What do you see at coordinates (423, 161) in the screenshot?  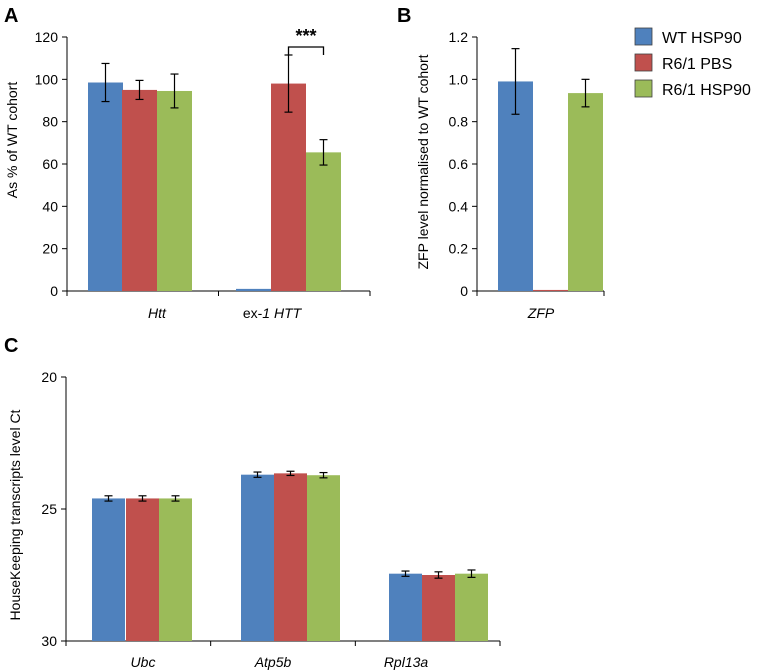 I see `panel-b-ylabel: ZFP level normalised to WT cohort` at bounding box center [423, 161].